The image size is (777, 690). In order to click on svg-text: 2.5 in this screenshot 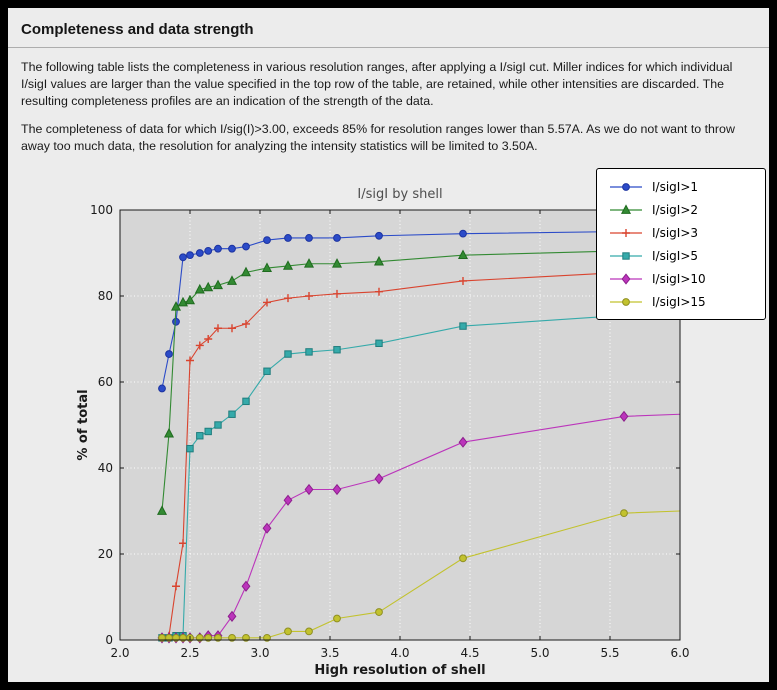, I will do `click(189, 653)`.